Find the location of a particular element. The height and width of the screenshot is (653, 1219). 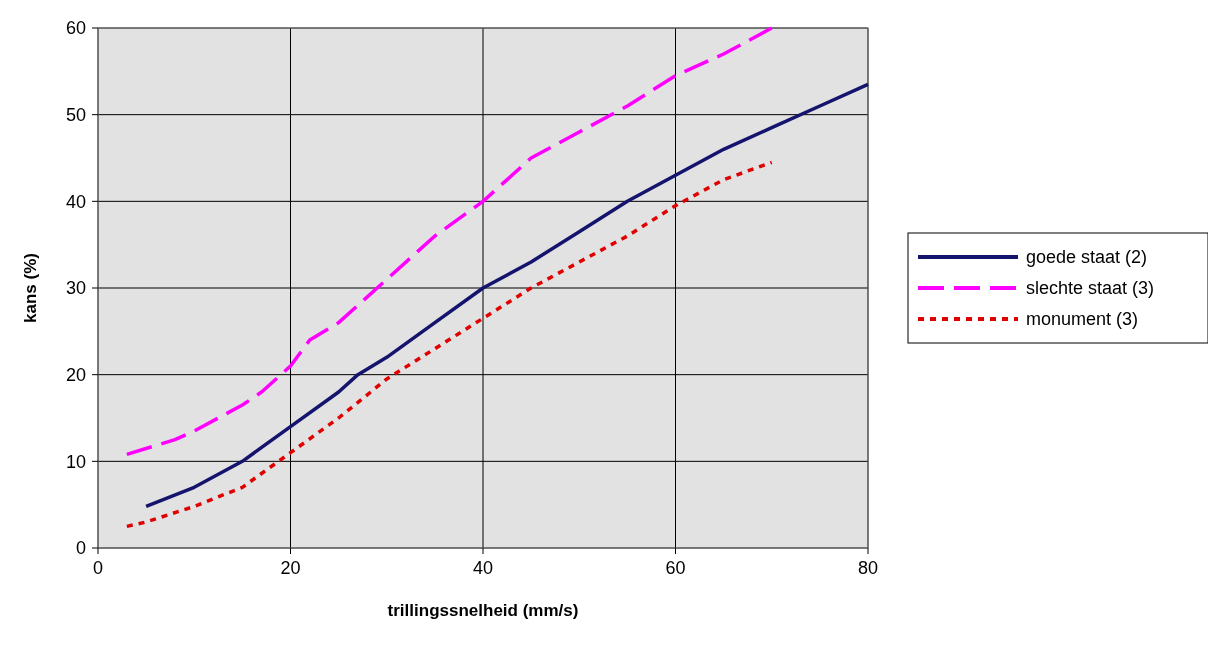

y-tick-label: 50 is located at coordinates (75, 114).